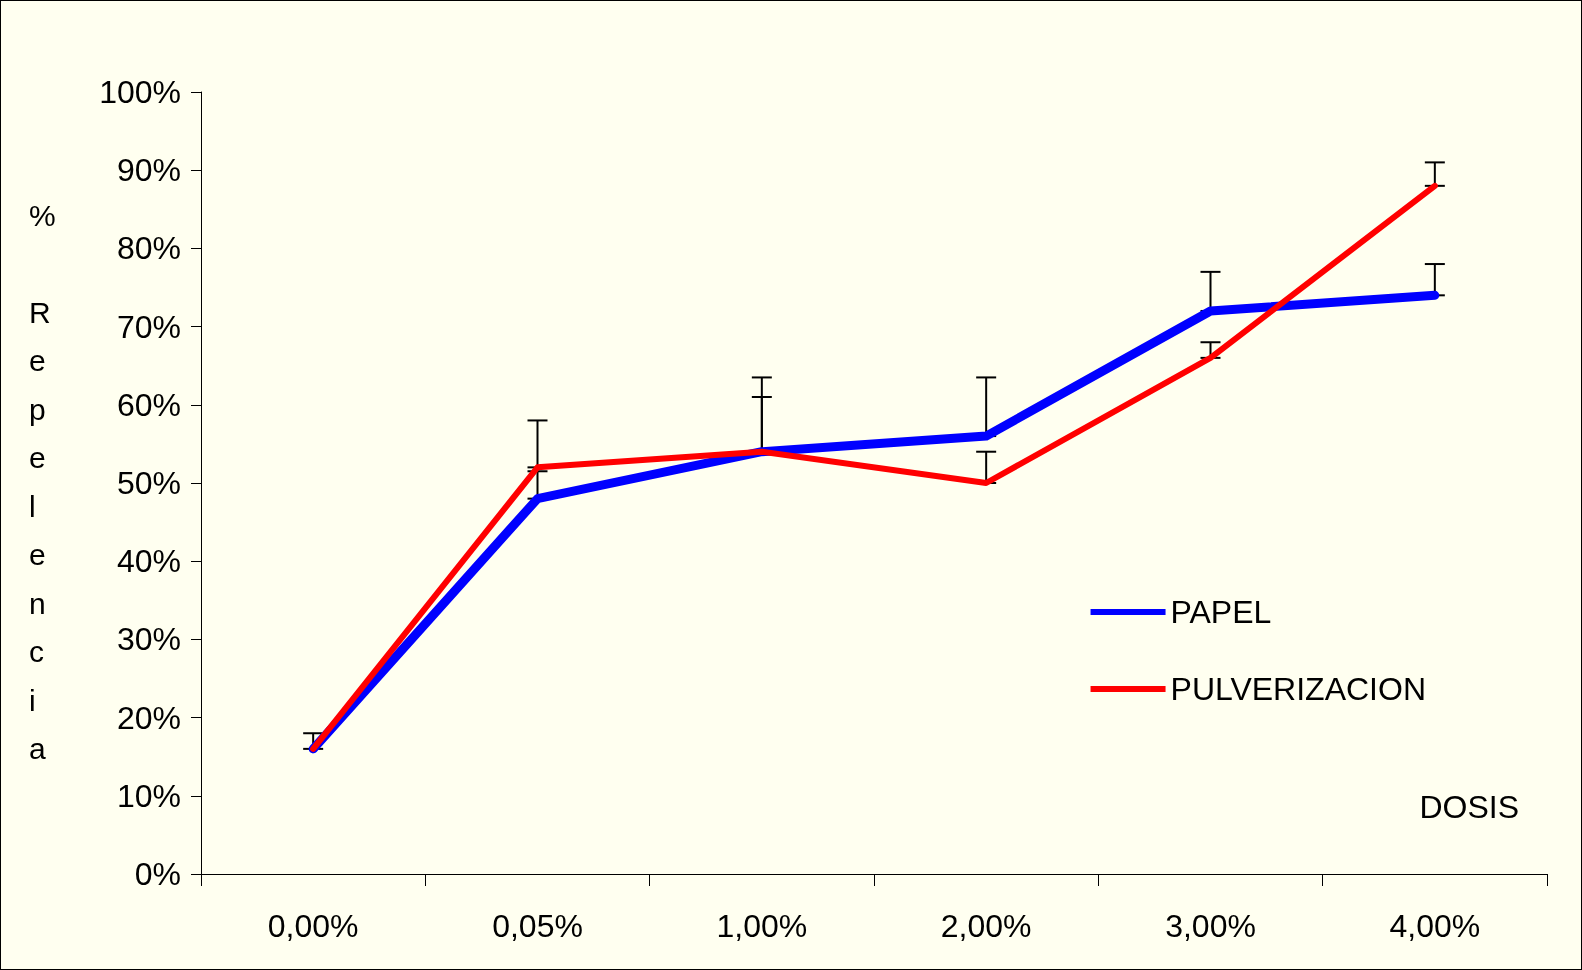  What do you see at coordinates (986, 926) in the screenshot?
I see `x-tick-label: 2,00%` at bounding box center [986, 926].